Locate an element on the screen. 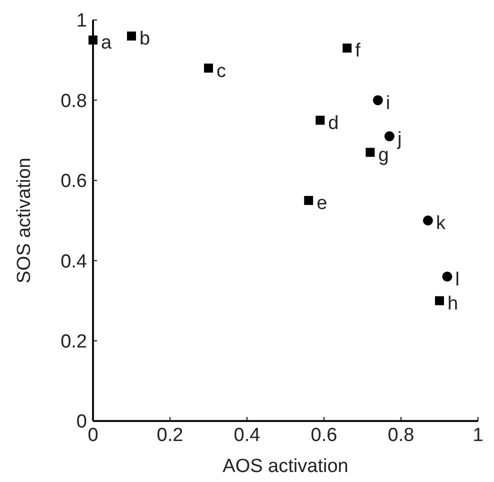 Image resolution: width=494 pixels, height=482 pixels. y-tick-label: 0.6 is located at coordinates (73, 181).